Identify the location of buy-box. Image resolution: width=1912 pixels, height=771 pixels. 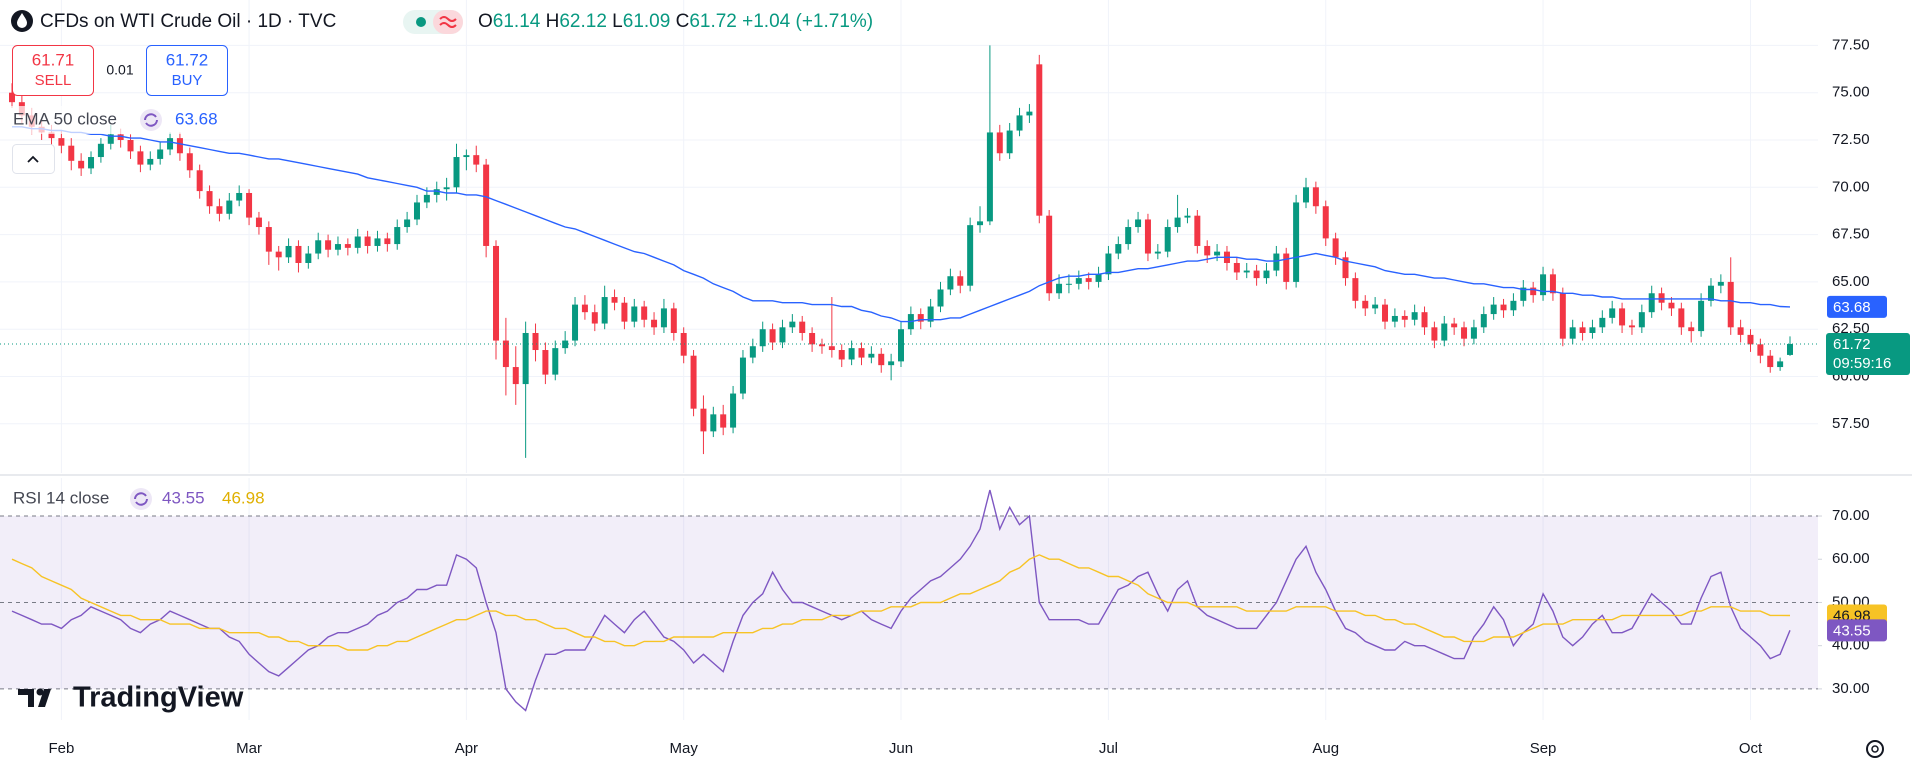
(187, 70).